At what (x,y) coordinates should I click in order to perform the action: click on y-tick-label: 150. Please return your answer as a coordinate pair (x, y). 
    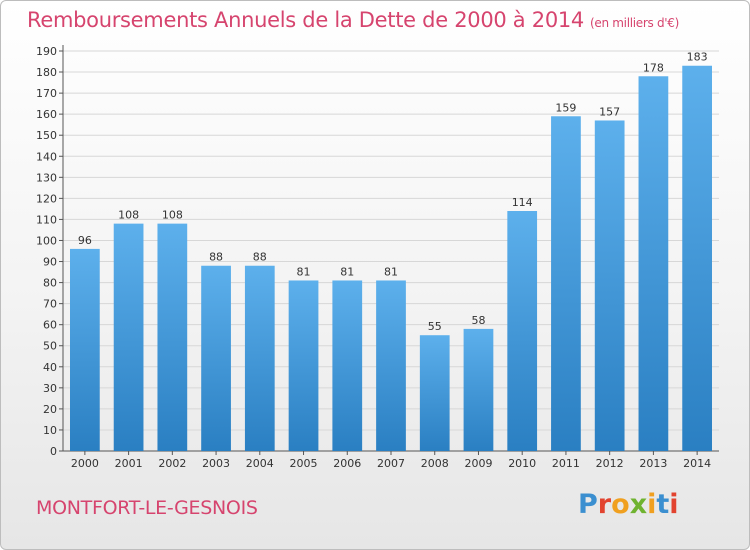
    Looking at the image, I should click on (46, 135).